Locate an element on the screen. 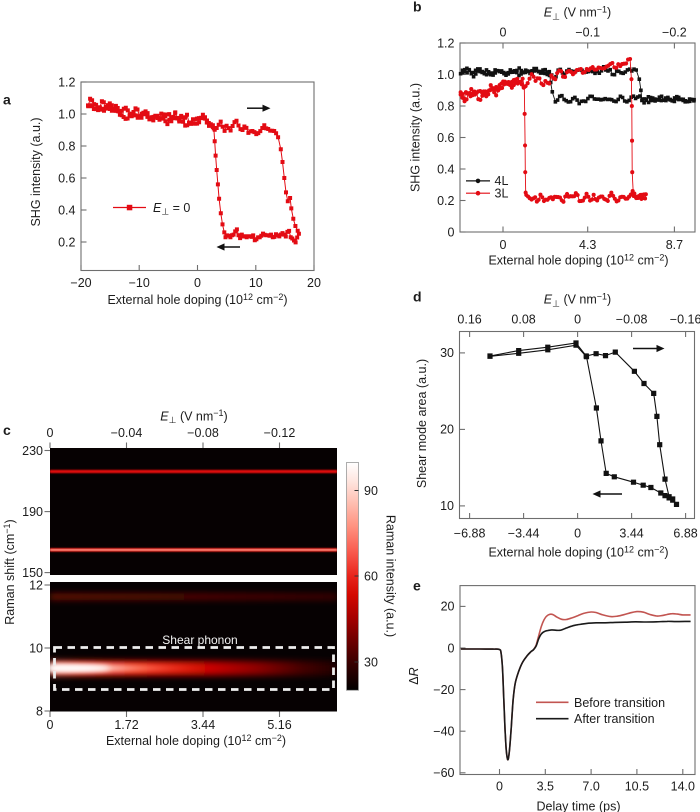  svg-text: 6.88 is located at coordinates (685, 534).